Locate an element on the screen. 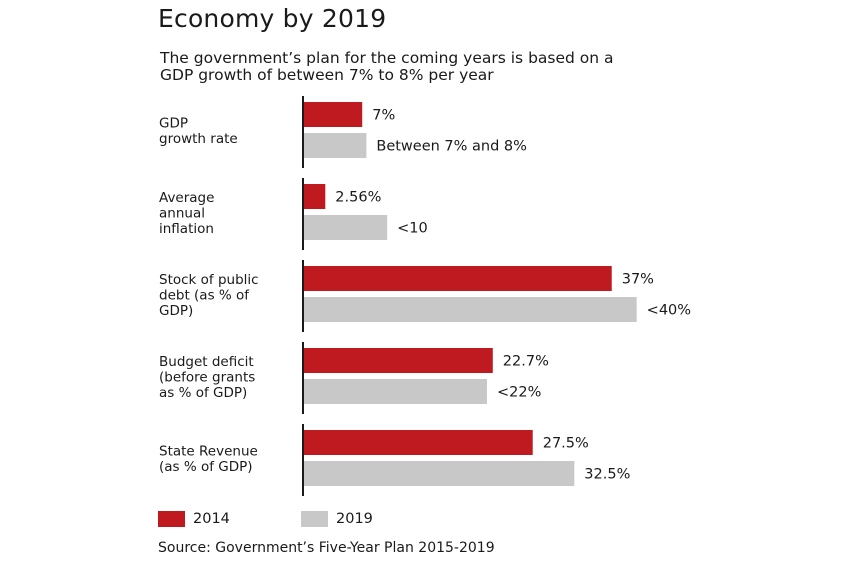  category-label: Average annual inflation is located at coordinates (186, 213).